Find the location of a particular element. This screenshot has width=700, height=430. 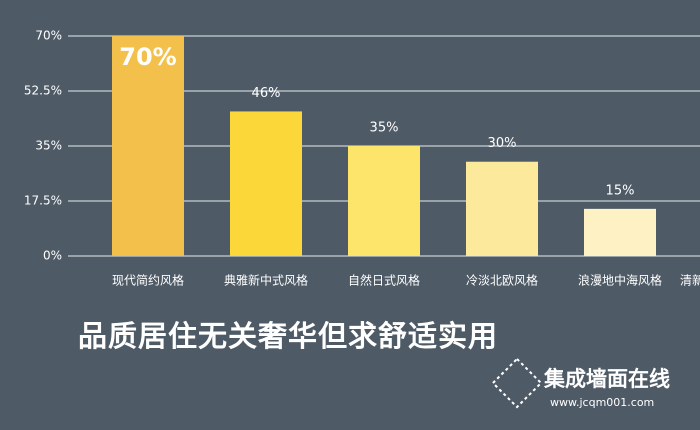

x-tick-label: 典雅新中式风格 is located at coordinates (266, 280).